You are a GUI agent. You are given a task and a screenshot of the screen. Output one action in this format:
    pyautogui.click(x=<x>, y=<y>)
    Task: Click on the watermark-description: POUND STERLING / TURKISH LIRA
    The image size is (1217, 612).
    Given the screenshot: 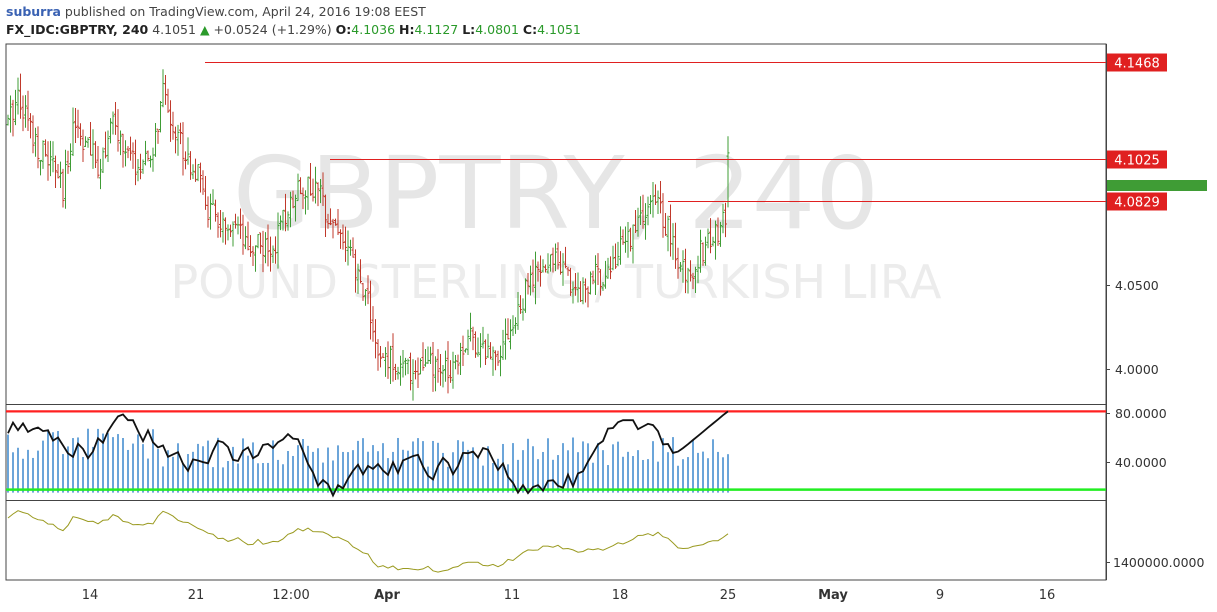 What is the action you would take?
    pyautogui.click(x=556, y=282)
    